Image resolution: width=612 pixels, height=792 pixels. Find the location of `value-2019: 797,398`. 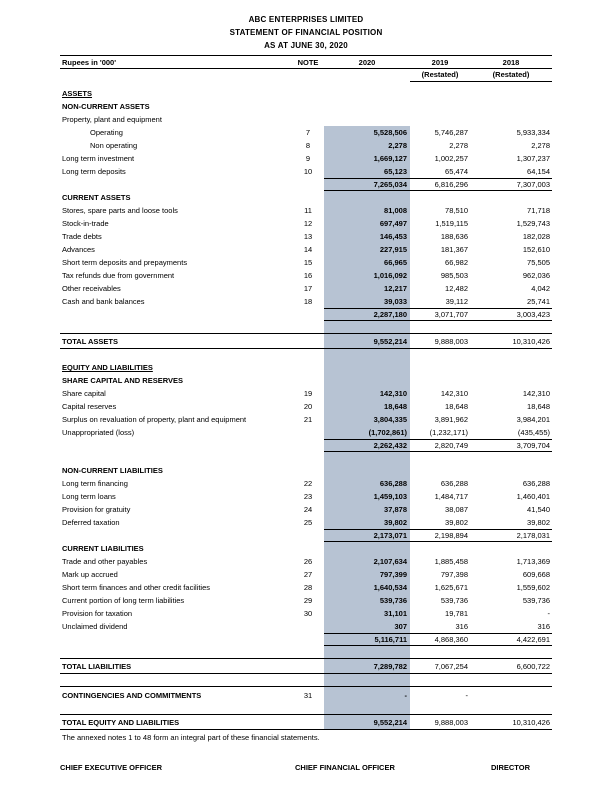

value-2019: 797,398 is located at coordinates (454, 574).